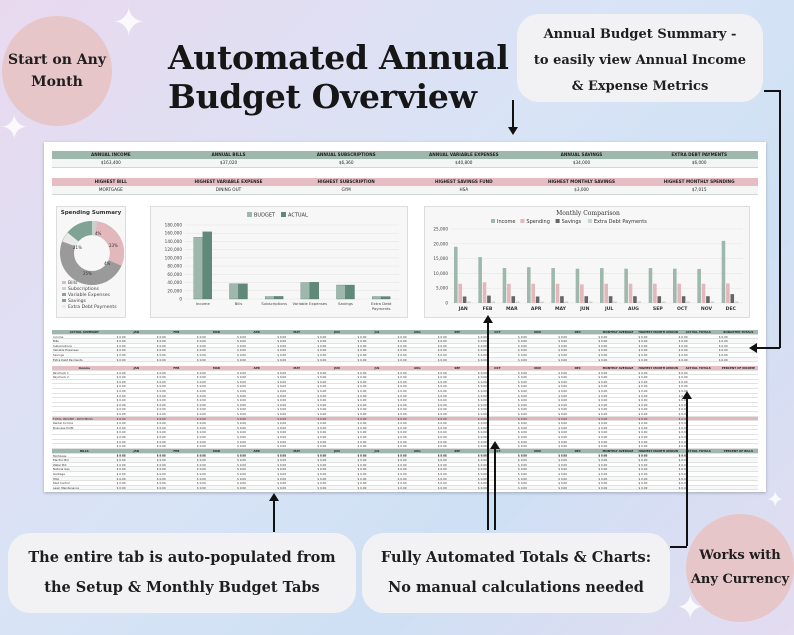 This screenshot has width=794, height=635. What do you see at coordinates (57, 82) in the screenshot?
I see `badge-line: Month` at bounding box center [57, 82].